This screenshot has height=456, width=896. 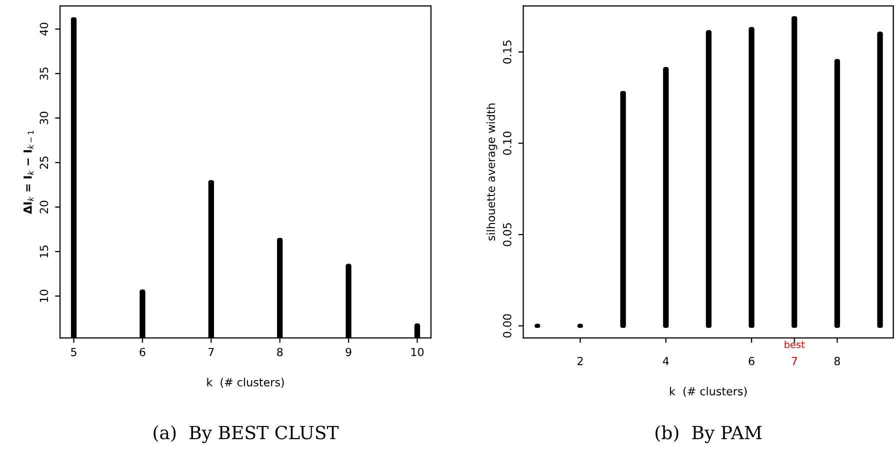 I want to click on y-tick-label: 10, so click(x=44, y=296).